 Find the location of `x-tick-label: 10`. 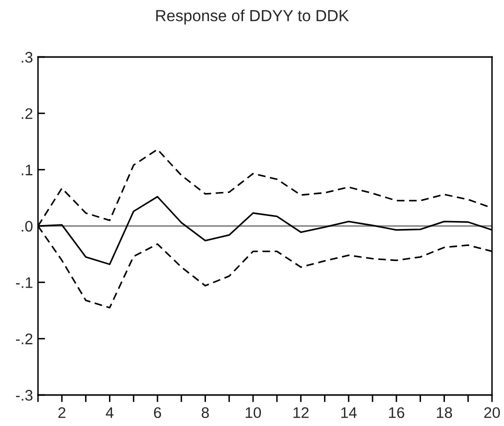

x-tick-label: 10 is located at coordinates (253, 412).